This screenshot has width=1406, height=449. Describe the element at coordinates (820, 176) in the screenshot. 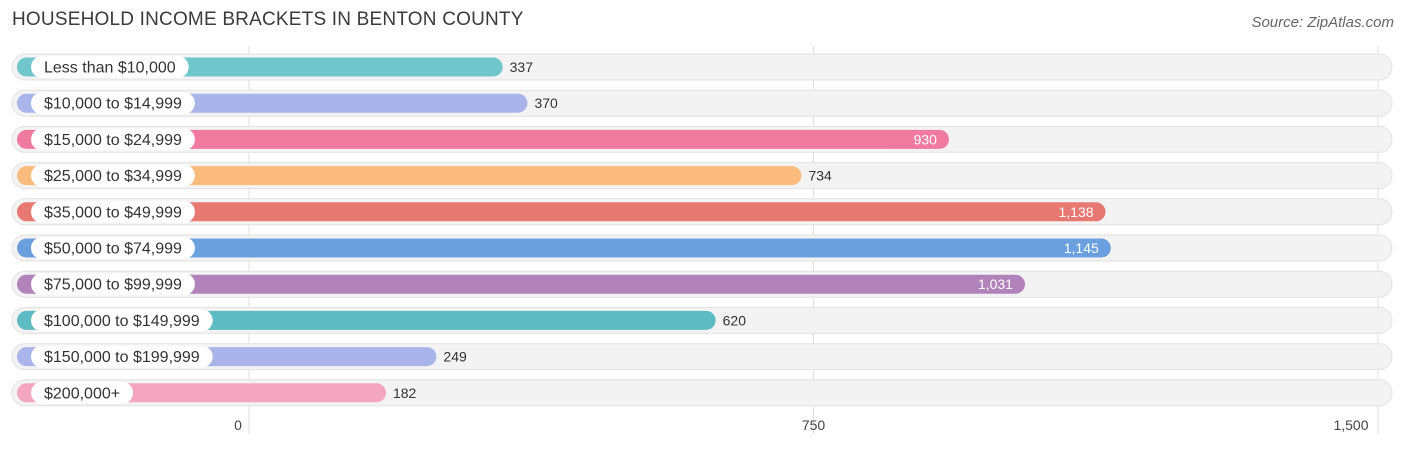

I see `value-label: 734` at that location.